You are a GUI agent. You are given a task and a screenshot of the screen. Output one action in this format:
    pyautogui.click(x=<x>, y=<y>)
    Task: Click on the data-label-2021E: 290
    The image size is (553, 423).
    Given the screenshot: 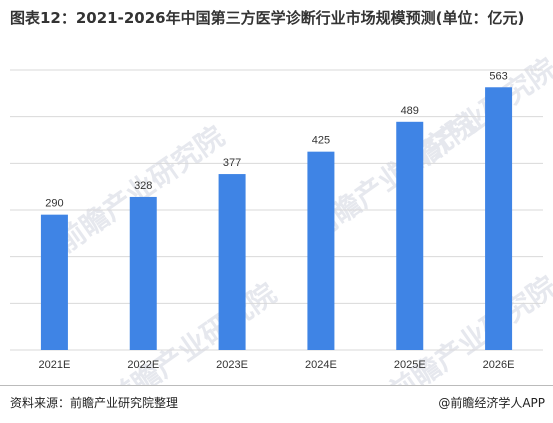 What is the action you would take?
    pyautogui.click(x=54, y=204)
    